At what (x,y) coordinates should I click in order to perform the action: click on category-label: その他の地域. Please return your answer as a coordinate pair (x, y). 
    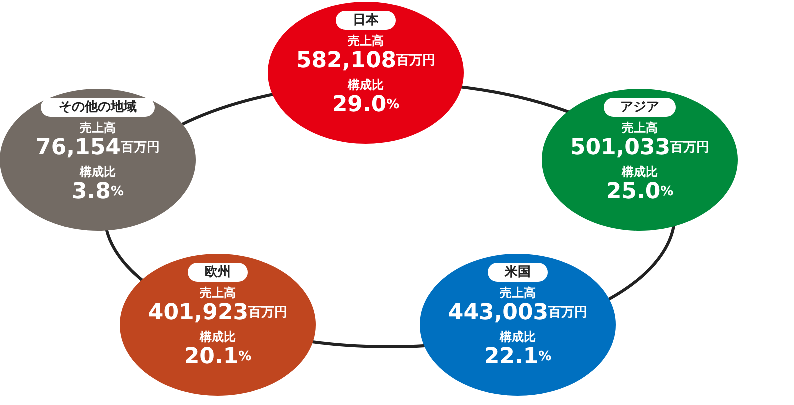
    Looking at the image, I should click on (98, 107).